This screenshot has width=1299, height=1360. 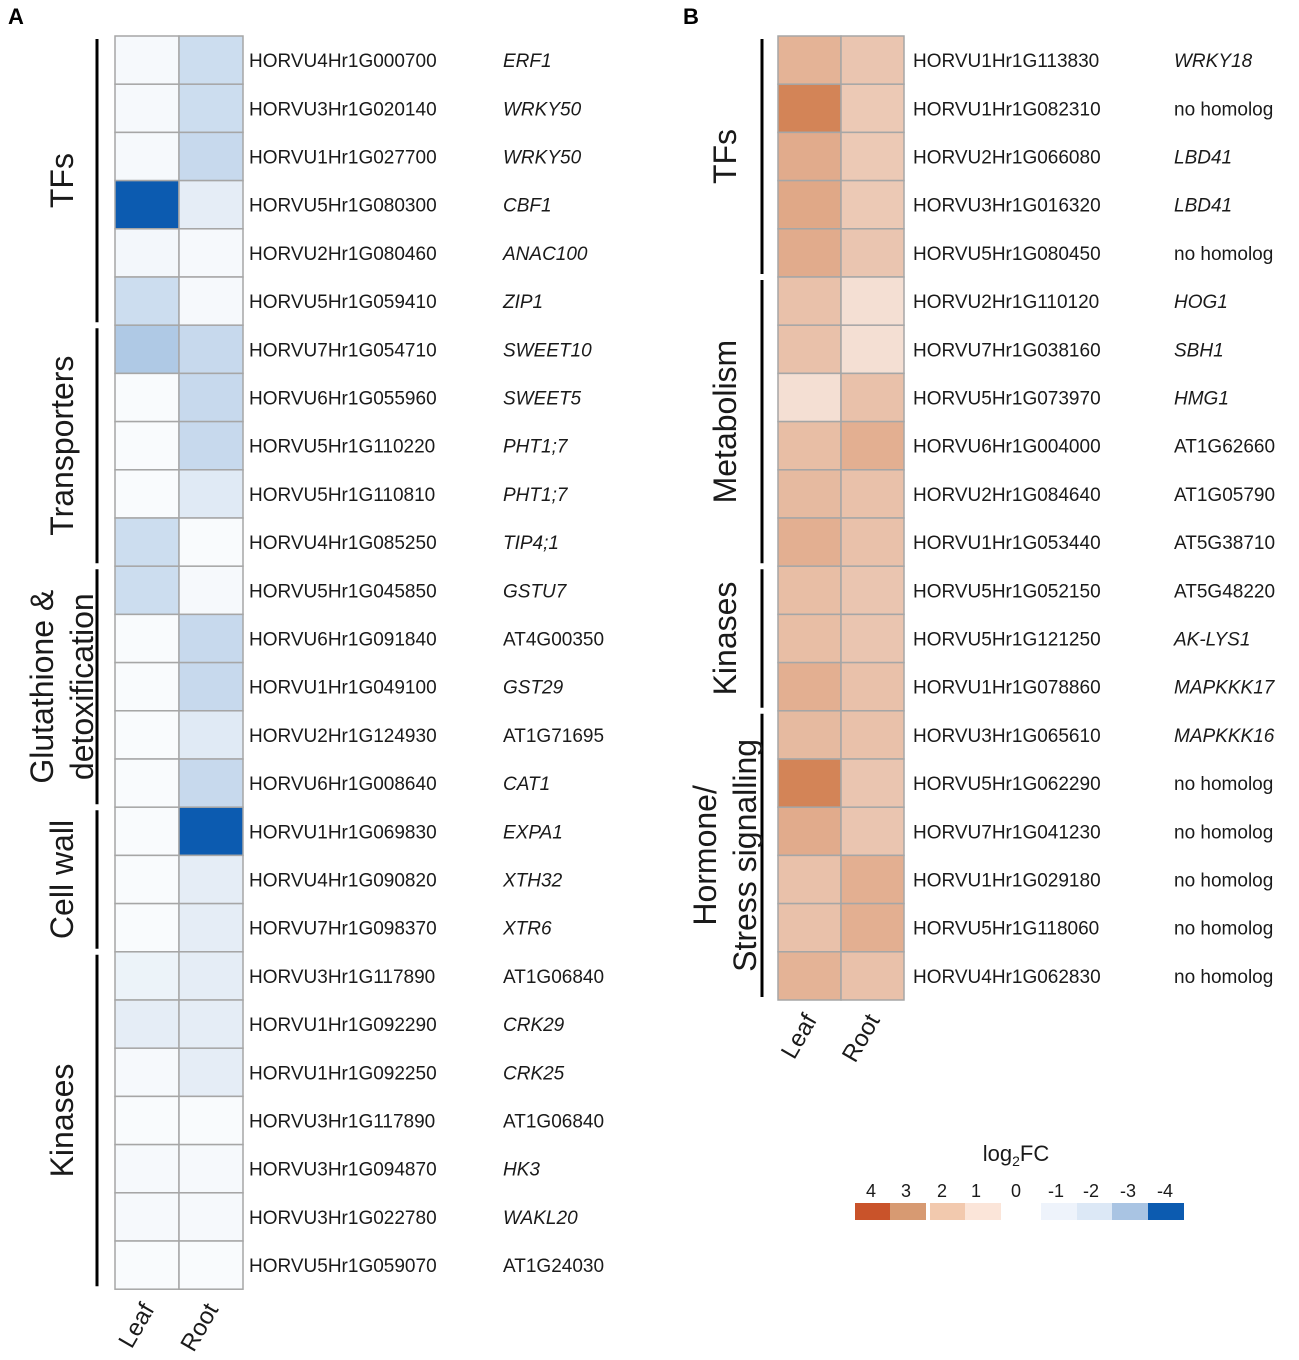 What do you see at coordinates (1007, 254) in the screenshot?
I see `gene-id-label: HORVU5Hr1G080450` at bounding box center [1007, 254].